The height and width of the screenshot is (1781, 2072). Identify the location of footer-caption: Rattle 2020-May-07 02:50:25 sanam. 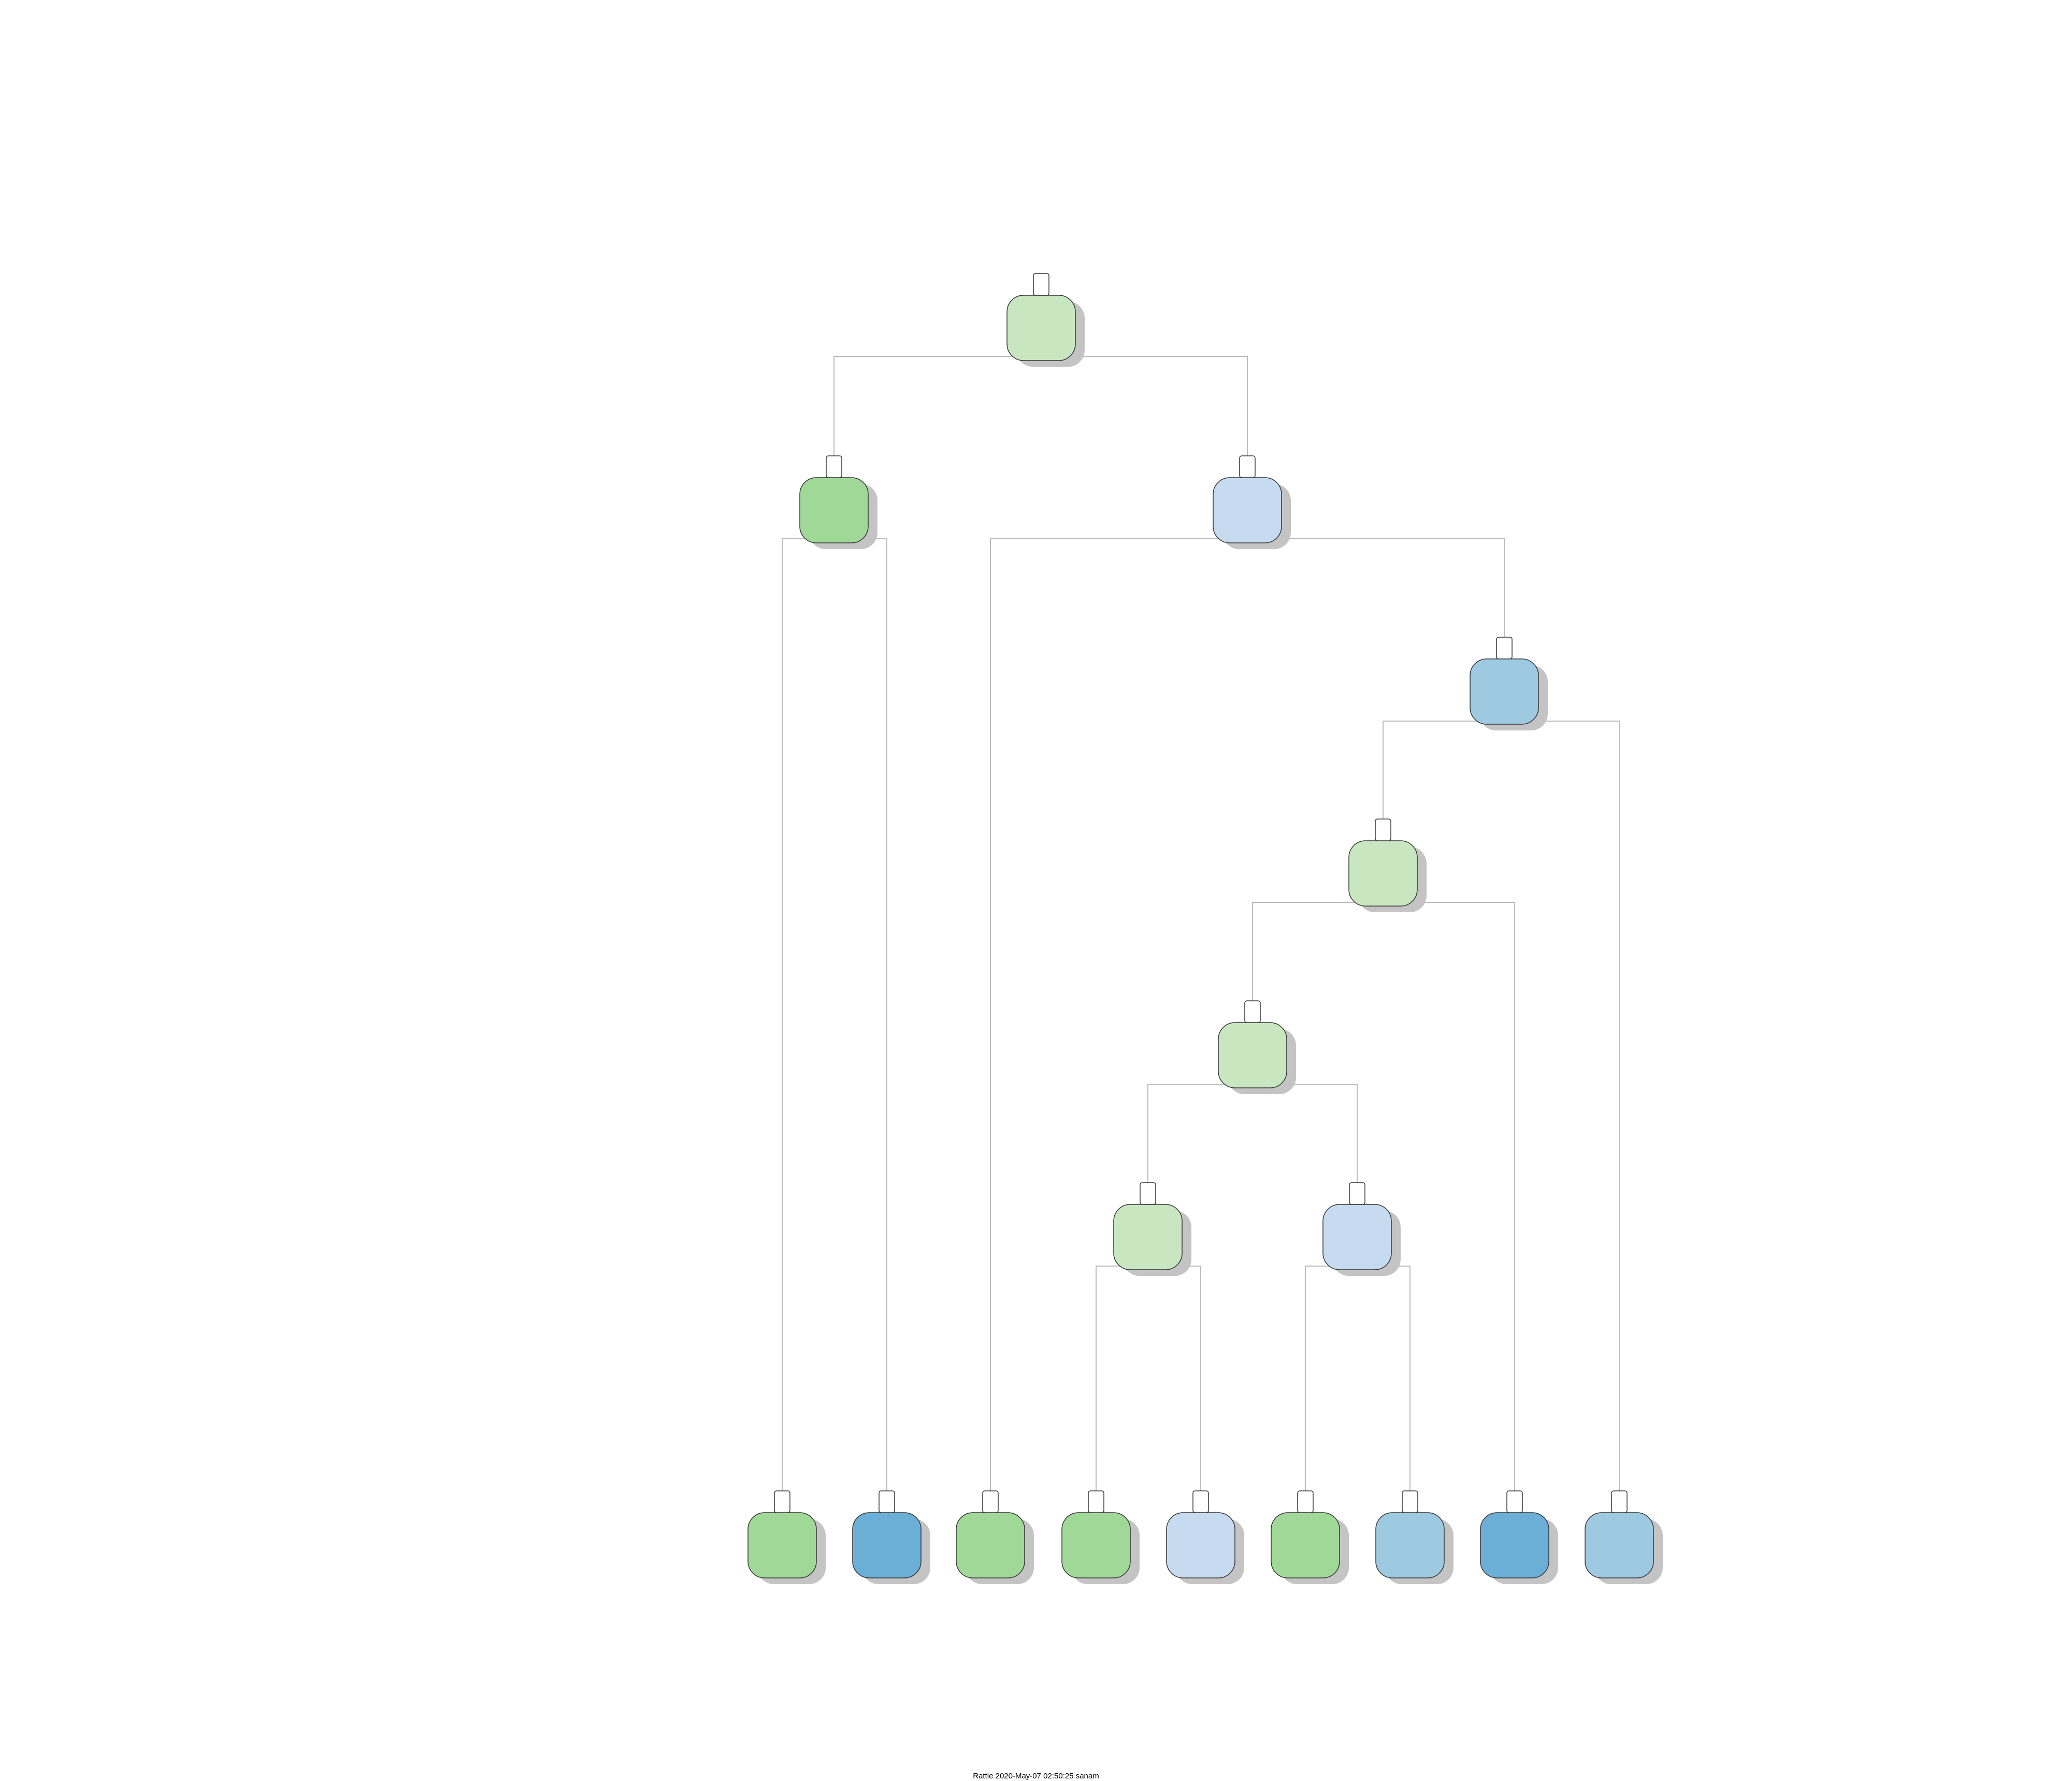
(1036, 1776).